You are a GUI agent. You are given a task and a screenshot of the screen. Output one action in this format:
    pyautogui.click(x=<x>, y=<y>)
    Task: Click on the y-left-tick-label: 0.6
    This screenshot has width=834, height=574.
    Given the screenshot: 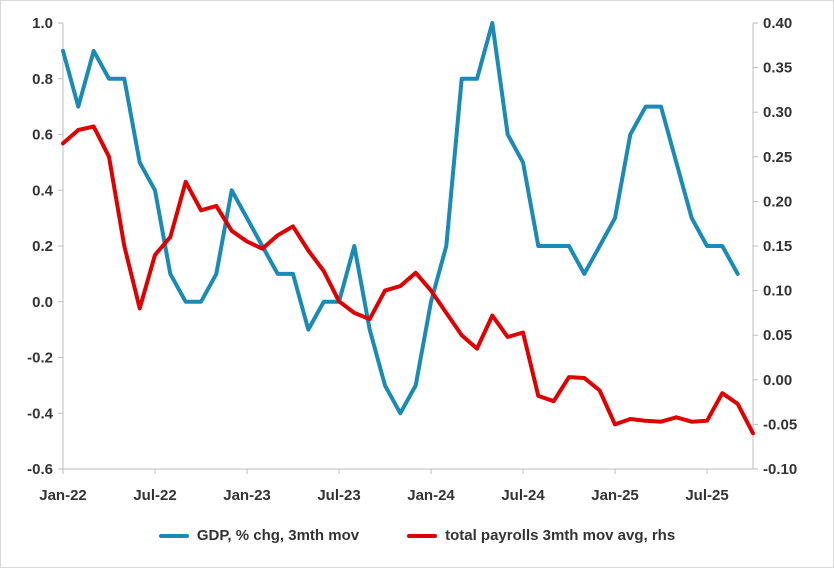 What is the action you would take?
    pyautogui.click(x=42, y=135)
    